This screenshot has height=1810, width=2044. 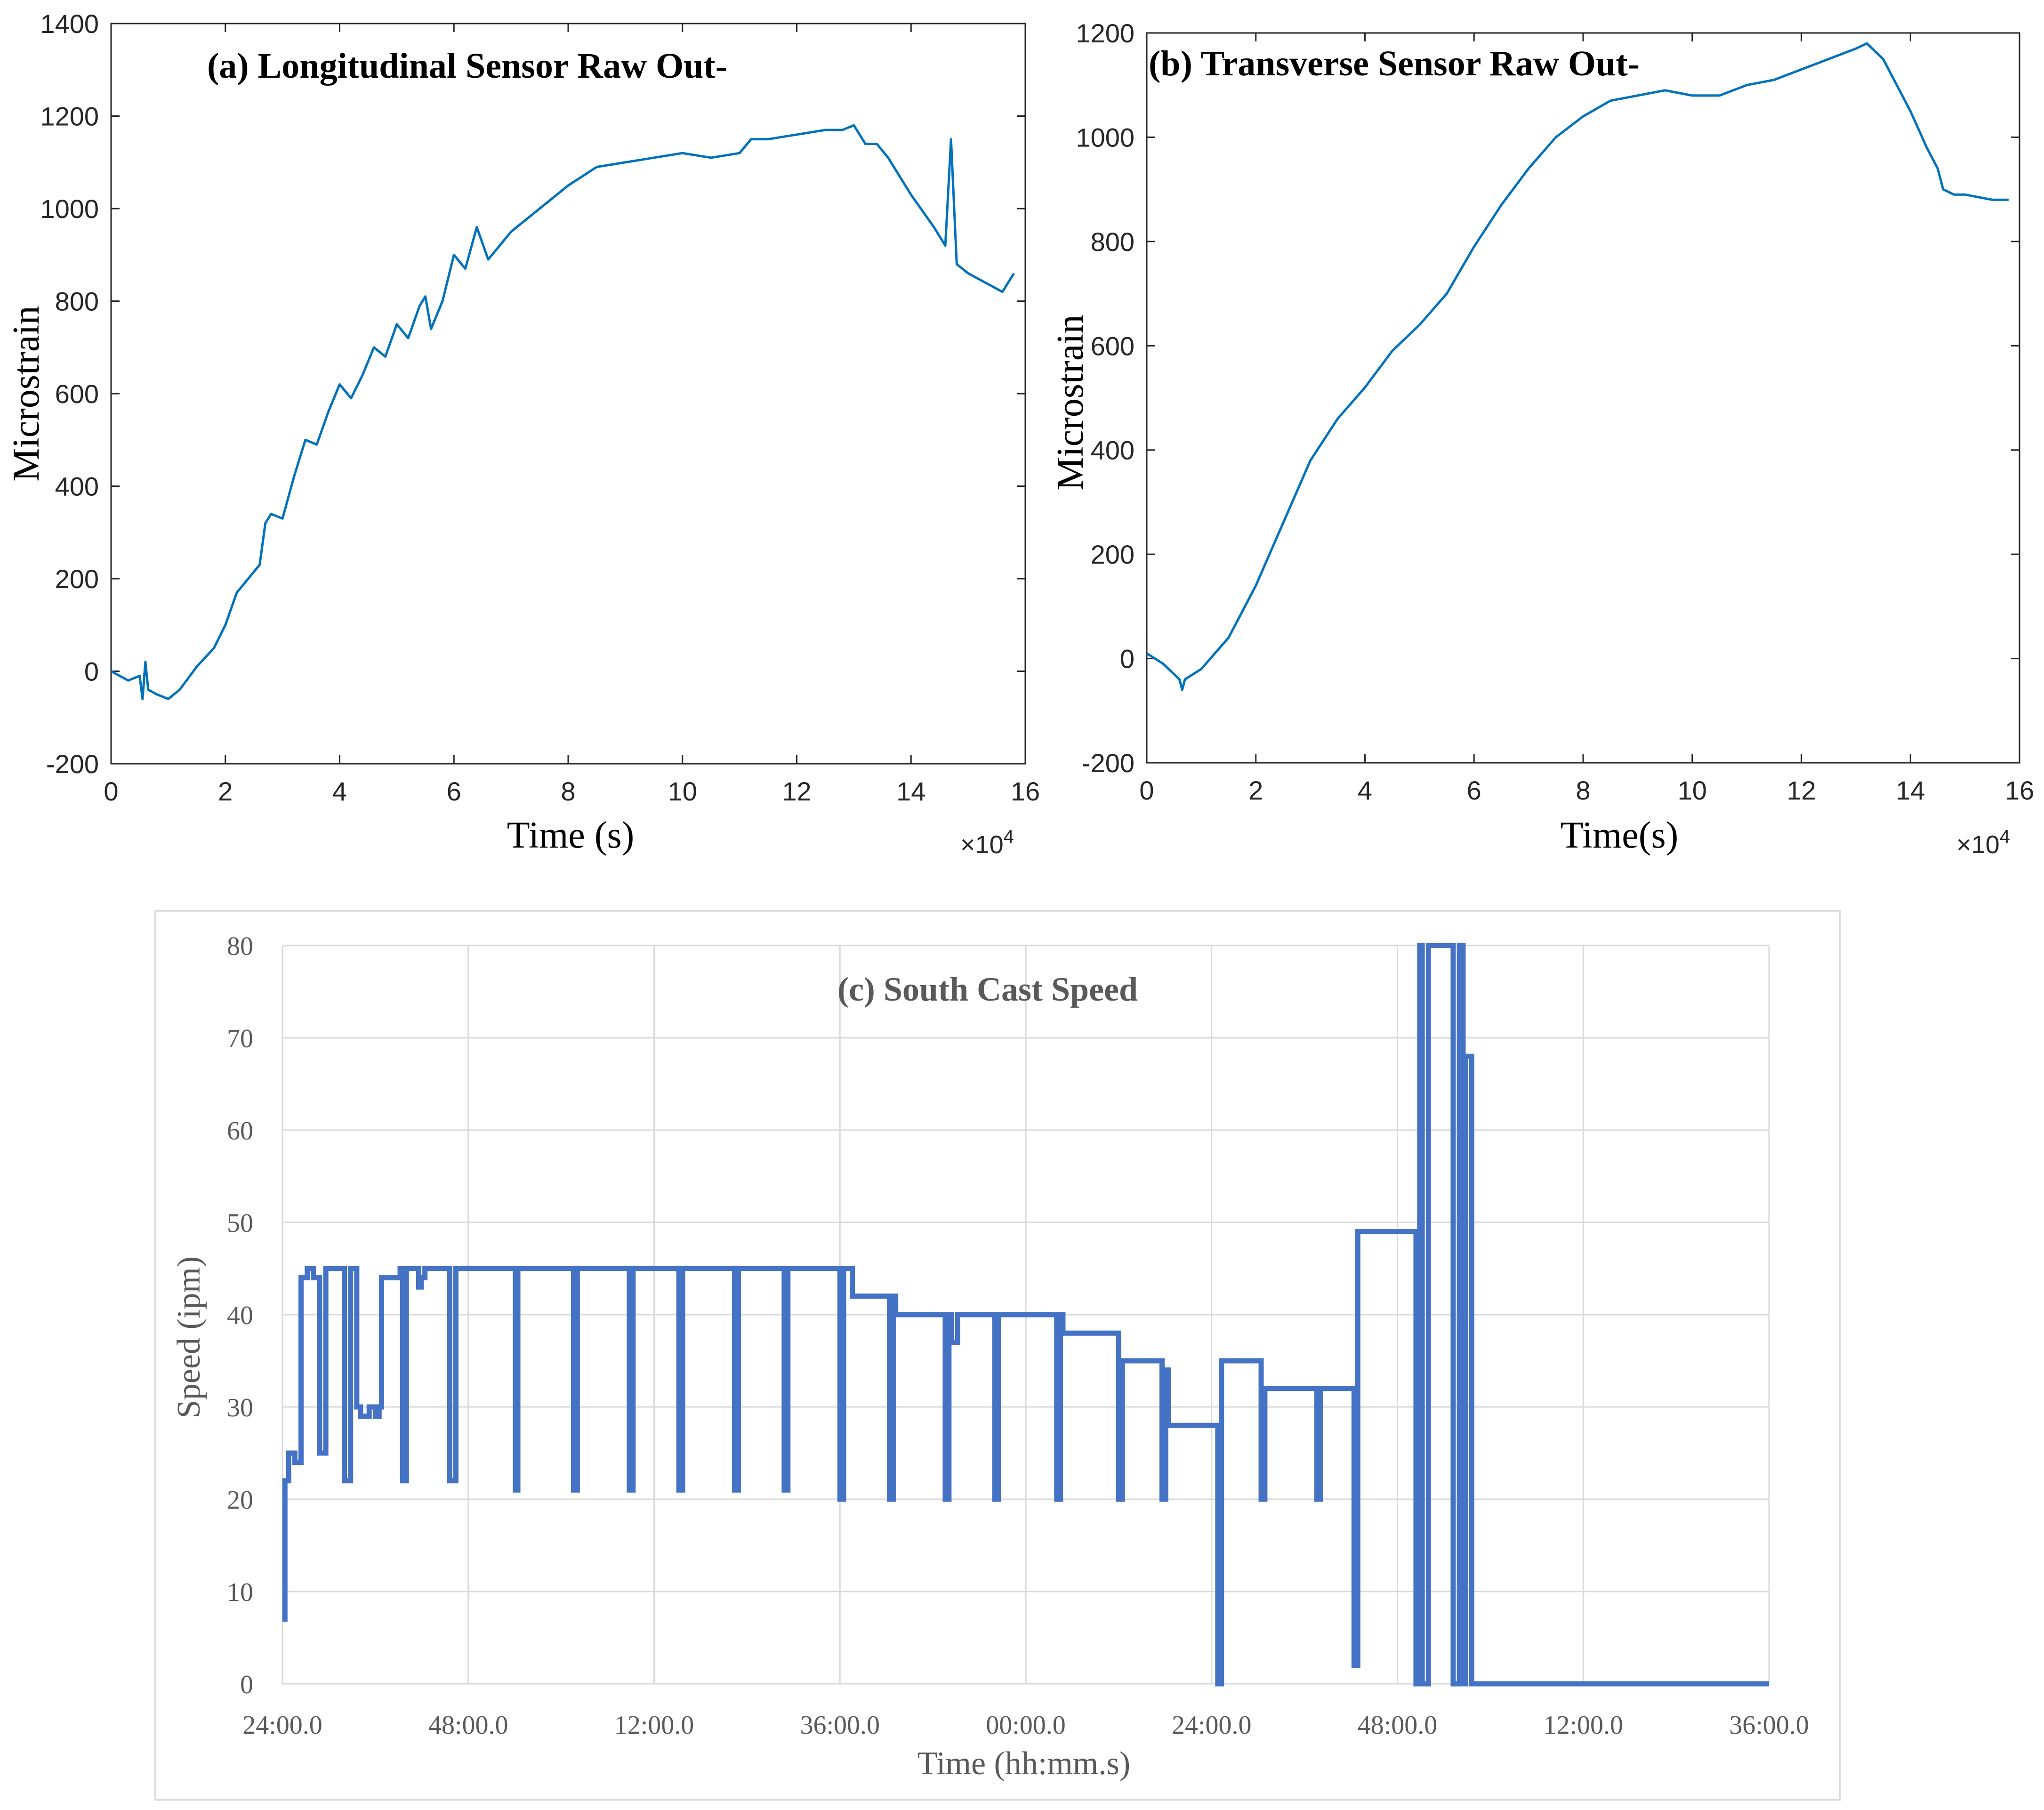 What do you see at coordinates (1365, 790) in the screenshot?
I see `panel-b-xtick-label: 4` at bounding box center [1365, 790].